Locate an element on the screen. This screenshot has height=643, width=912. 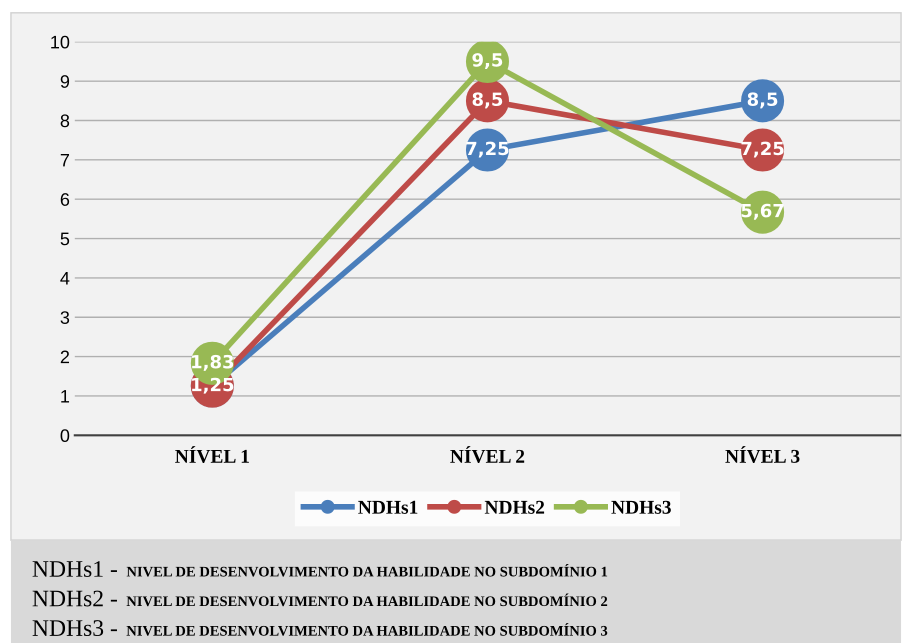
y-tick-label: 10 is located at coordinates (60, 42).